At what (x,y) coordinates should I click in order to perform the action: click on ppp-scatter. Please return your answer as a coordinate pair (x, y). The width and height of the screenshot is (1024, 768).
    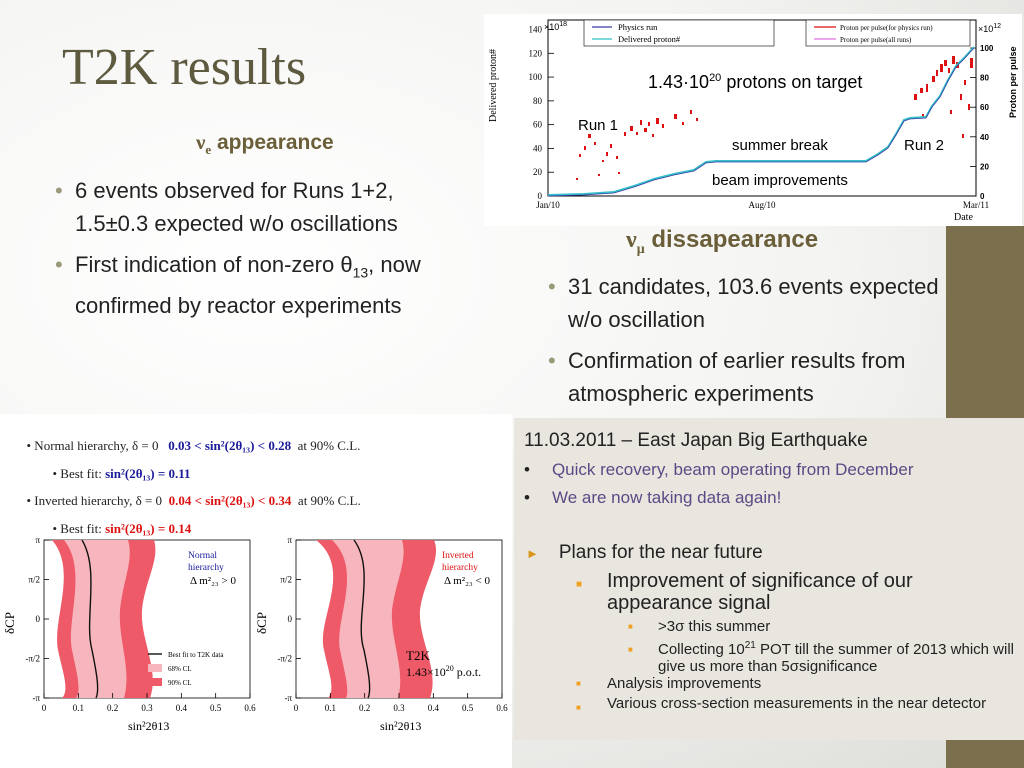
    Looking at the image, I should click on (774, 118).